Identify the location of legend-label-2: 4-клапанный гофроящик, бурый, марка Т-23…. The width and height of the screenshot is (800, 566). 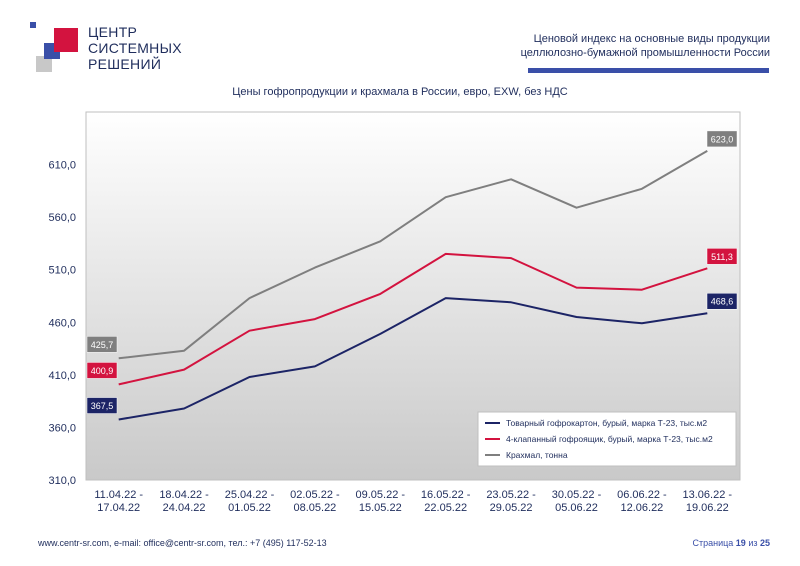
(609, 439).